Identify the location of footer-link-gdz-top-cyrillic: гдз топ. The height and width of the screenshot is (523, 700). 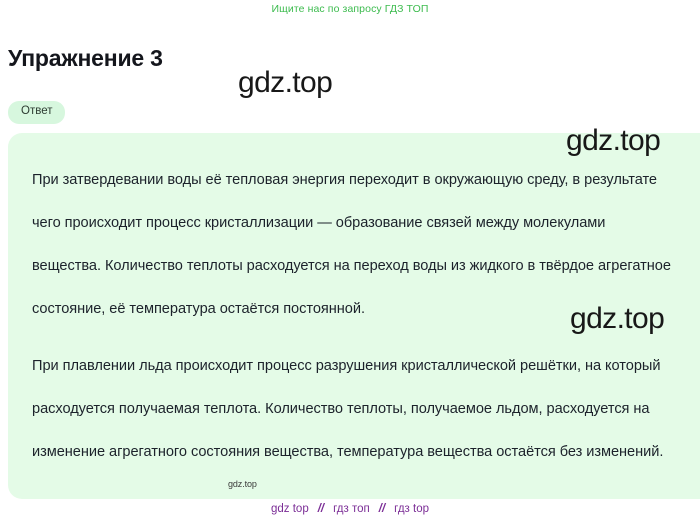
(351, 509).